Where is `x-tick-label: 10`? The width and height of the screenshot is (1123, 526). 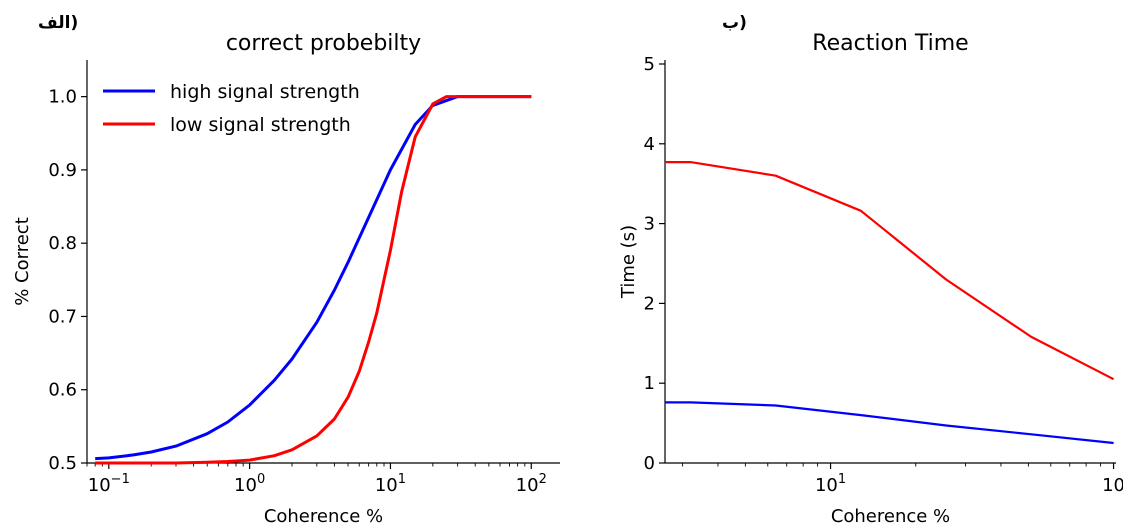 x-tick-label: 10 is located at coordinates (1112, 485).